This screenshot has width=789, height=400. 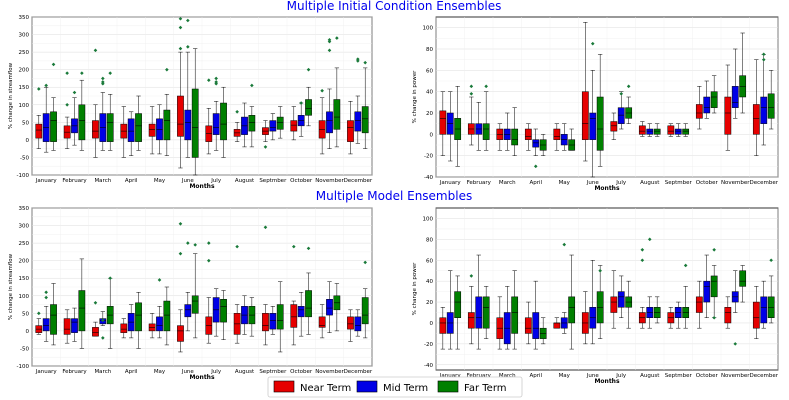 What do you see at coordinates (325, 388) in the screenshot?
I see `legend-near-label: Near Term` at bounding box center [325, 388].